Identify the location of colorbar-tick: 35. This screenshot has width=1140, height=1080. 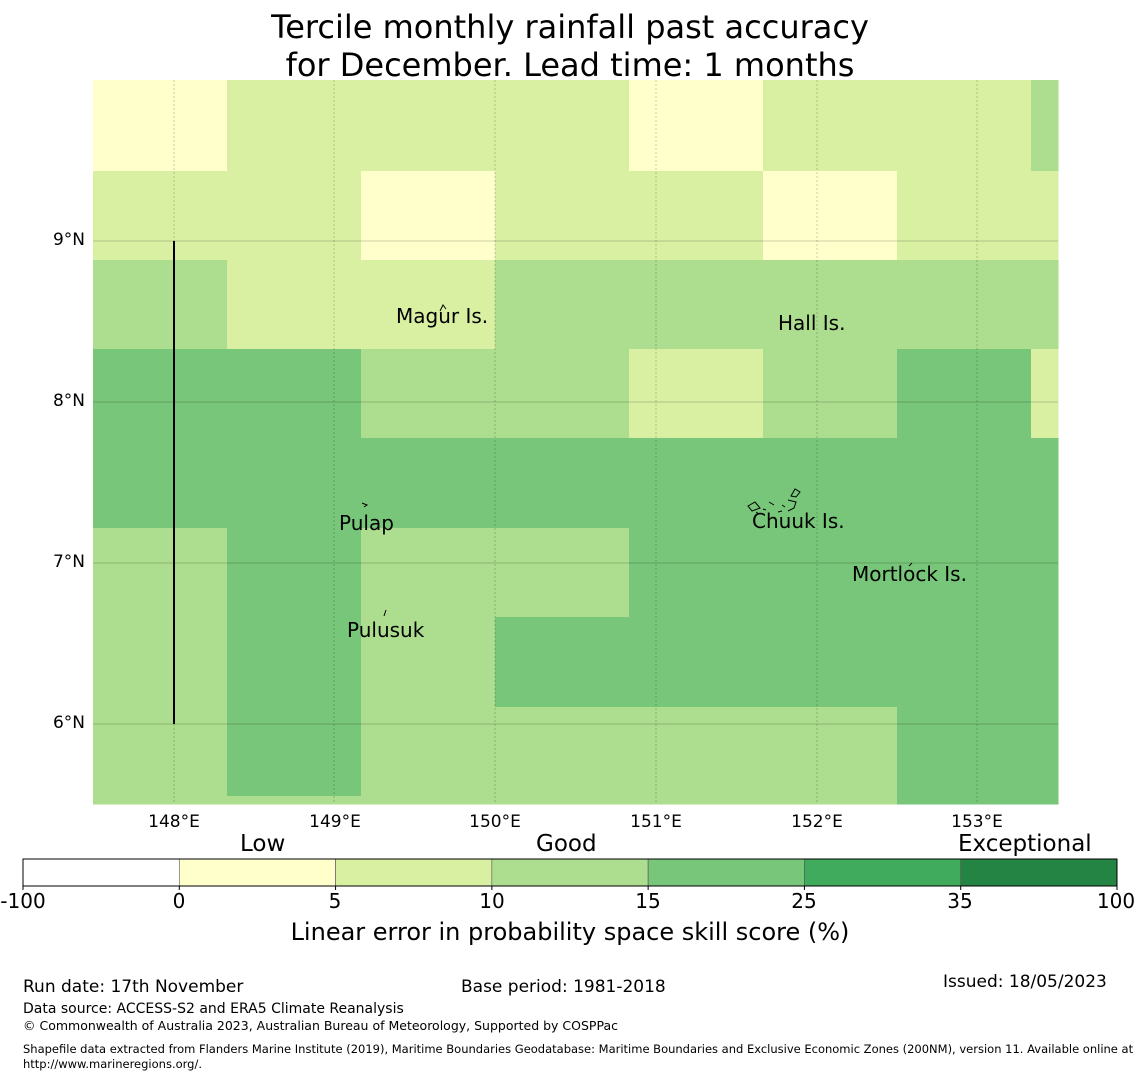
(960, 901).